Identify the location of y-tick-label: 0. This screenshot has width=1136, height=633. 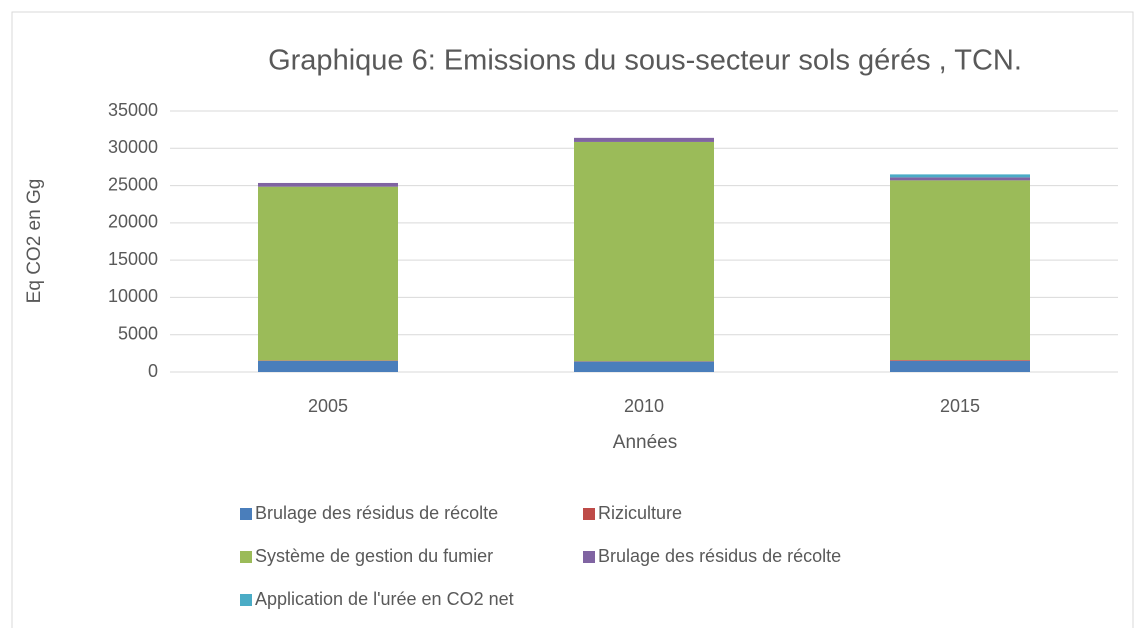
(153, 371).